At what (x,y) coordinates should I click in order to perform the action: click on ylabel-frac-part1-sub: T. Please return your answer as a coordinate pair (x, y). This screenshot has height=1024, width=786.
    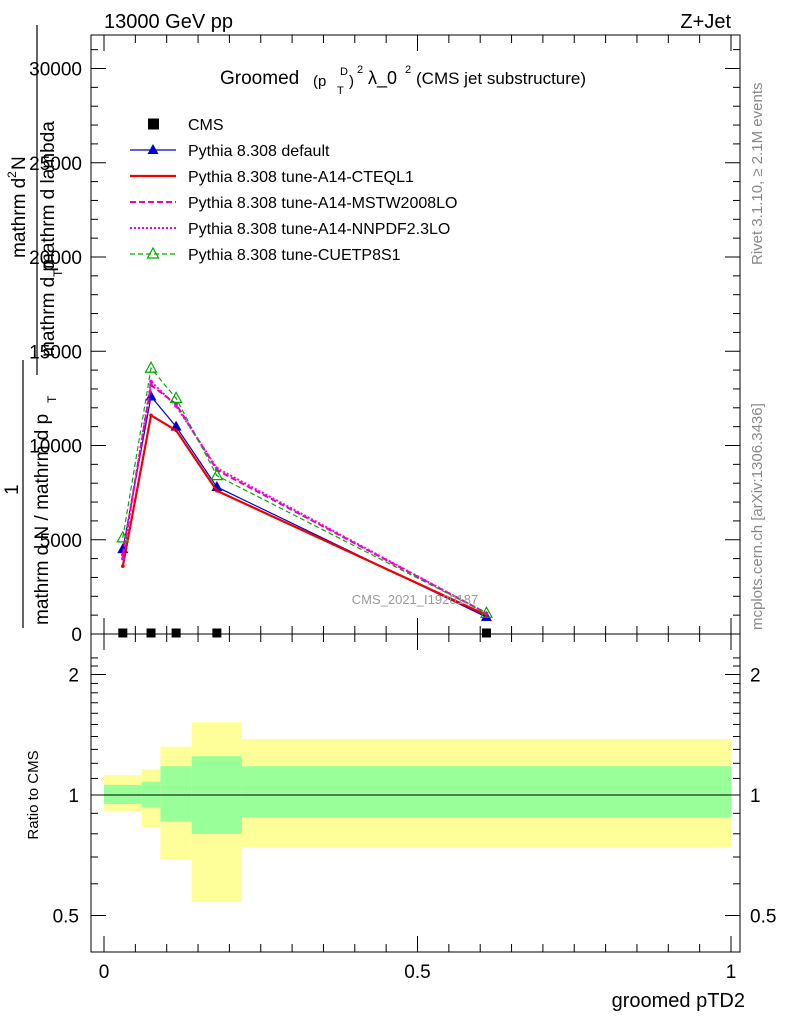
    Looking at the image, I should click on (58, 273).